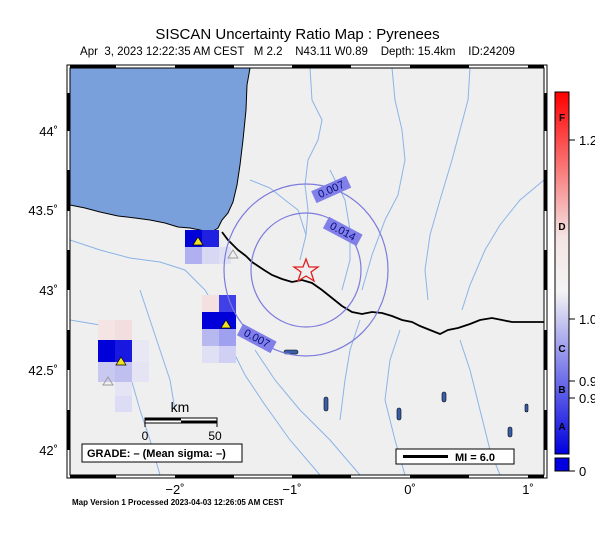 This screenshot has height=543, width=595. Describe the element at coordinates (170, 311) in the screenshot. I see `stations` at that location.